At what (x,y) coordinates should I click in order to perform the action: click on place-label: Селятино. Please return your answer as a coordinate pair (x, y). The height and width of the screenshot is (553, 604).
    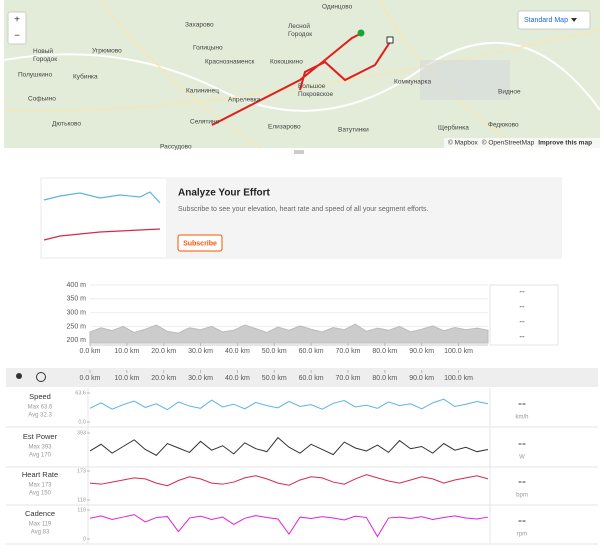
    Looking at the image, I should click on (205, 122).